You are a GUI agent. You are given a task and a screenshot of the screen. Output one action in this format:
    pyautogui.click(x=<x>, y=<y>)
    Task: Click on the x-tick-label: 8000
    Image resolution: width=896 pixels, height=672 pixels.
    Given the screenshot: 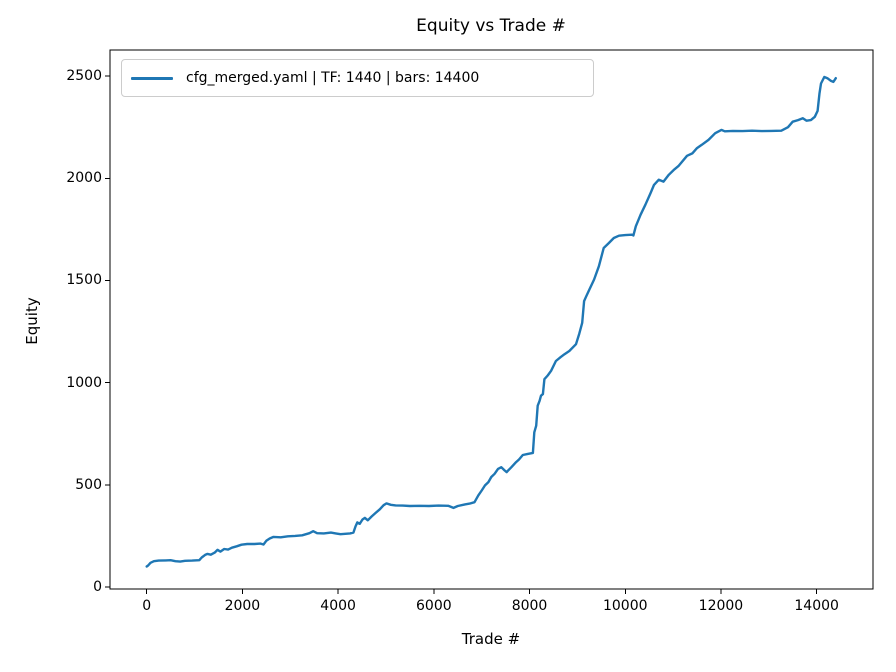 What is the action you would take?
    pyautogui.click(x=529, y=606)
    